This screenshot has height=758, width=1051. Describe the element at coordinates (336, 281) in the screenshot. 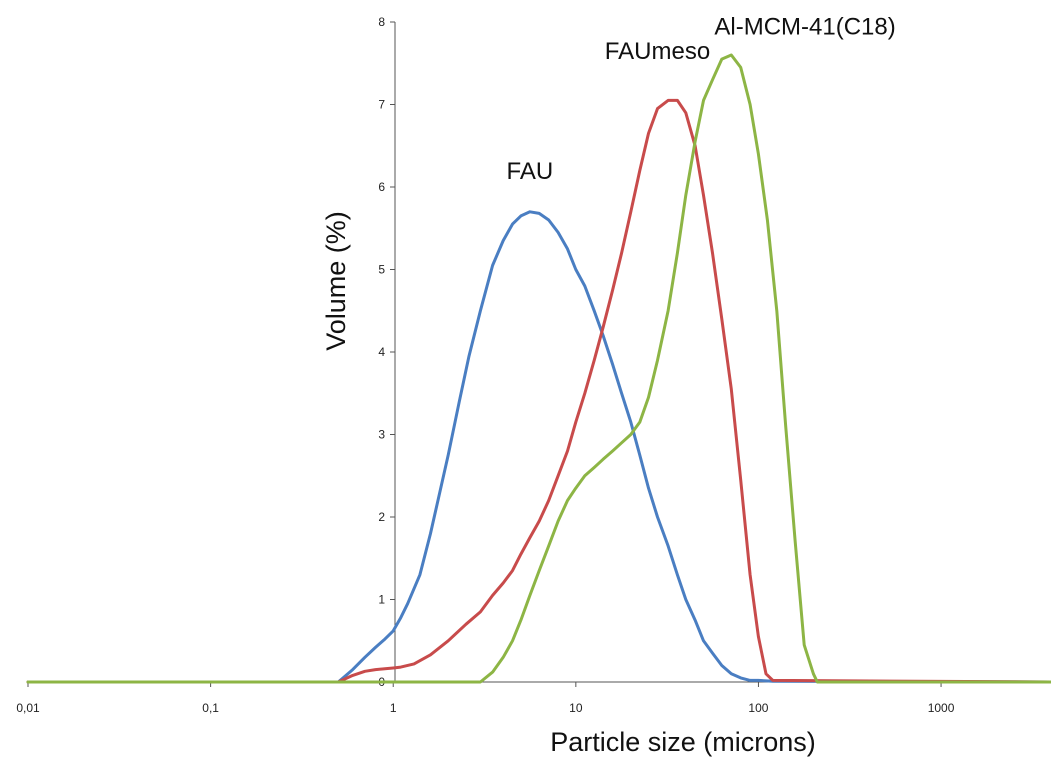

I see `y-axis-title: Volume (%)` at that location.